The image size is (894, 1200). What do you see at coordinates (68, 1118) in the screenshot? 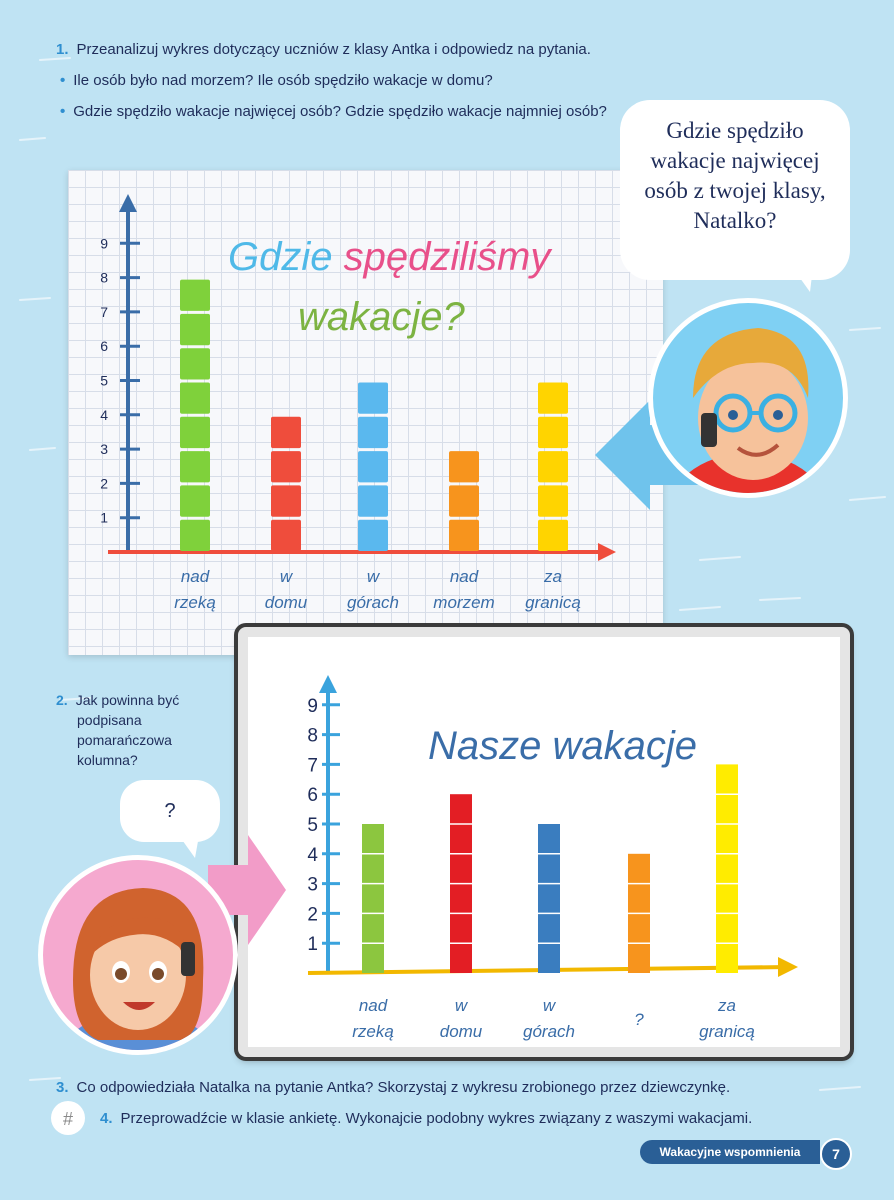
I see `group-work-icon: #` at bounding box center [68, 1118].